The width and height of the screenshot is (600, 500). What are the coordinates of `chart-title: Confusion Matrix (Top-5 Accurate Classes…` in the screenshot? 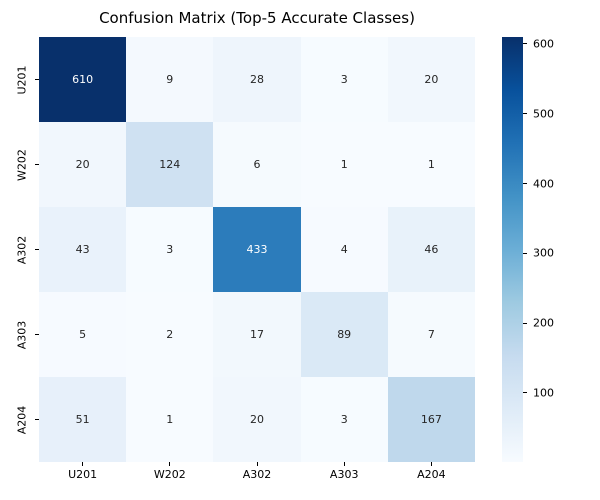 It's located at (257, 18).